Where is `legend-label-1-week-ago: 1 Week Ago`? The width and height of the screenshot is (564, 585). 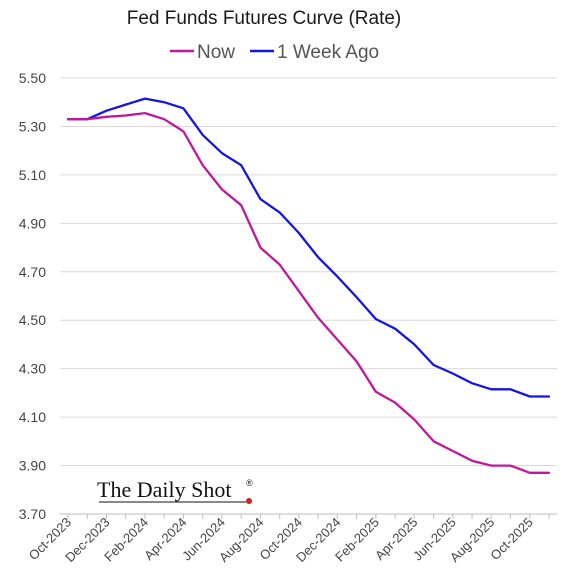 legend-label-1-week-ago: 1 Week Ago is located at coordinates (328, 52).